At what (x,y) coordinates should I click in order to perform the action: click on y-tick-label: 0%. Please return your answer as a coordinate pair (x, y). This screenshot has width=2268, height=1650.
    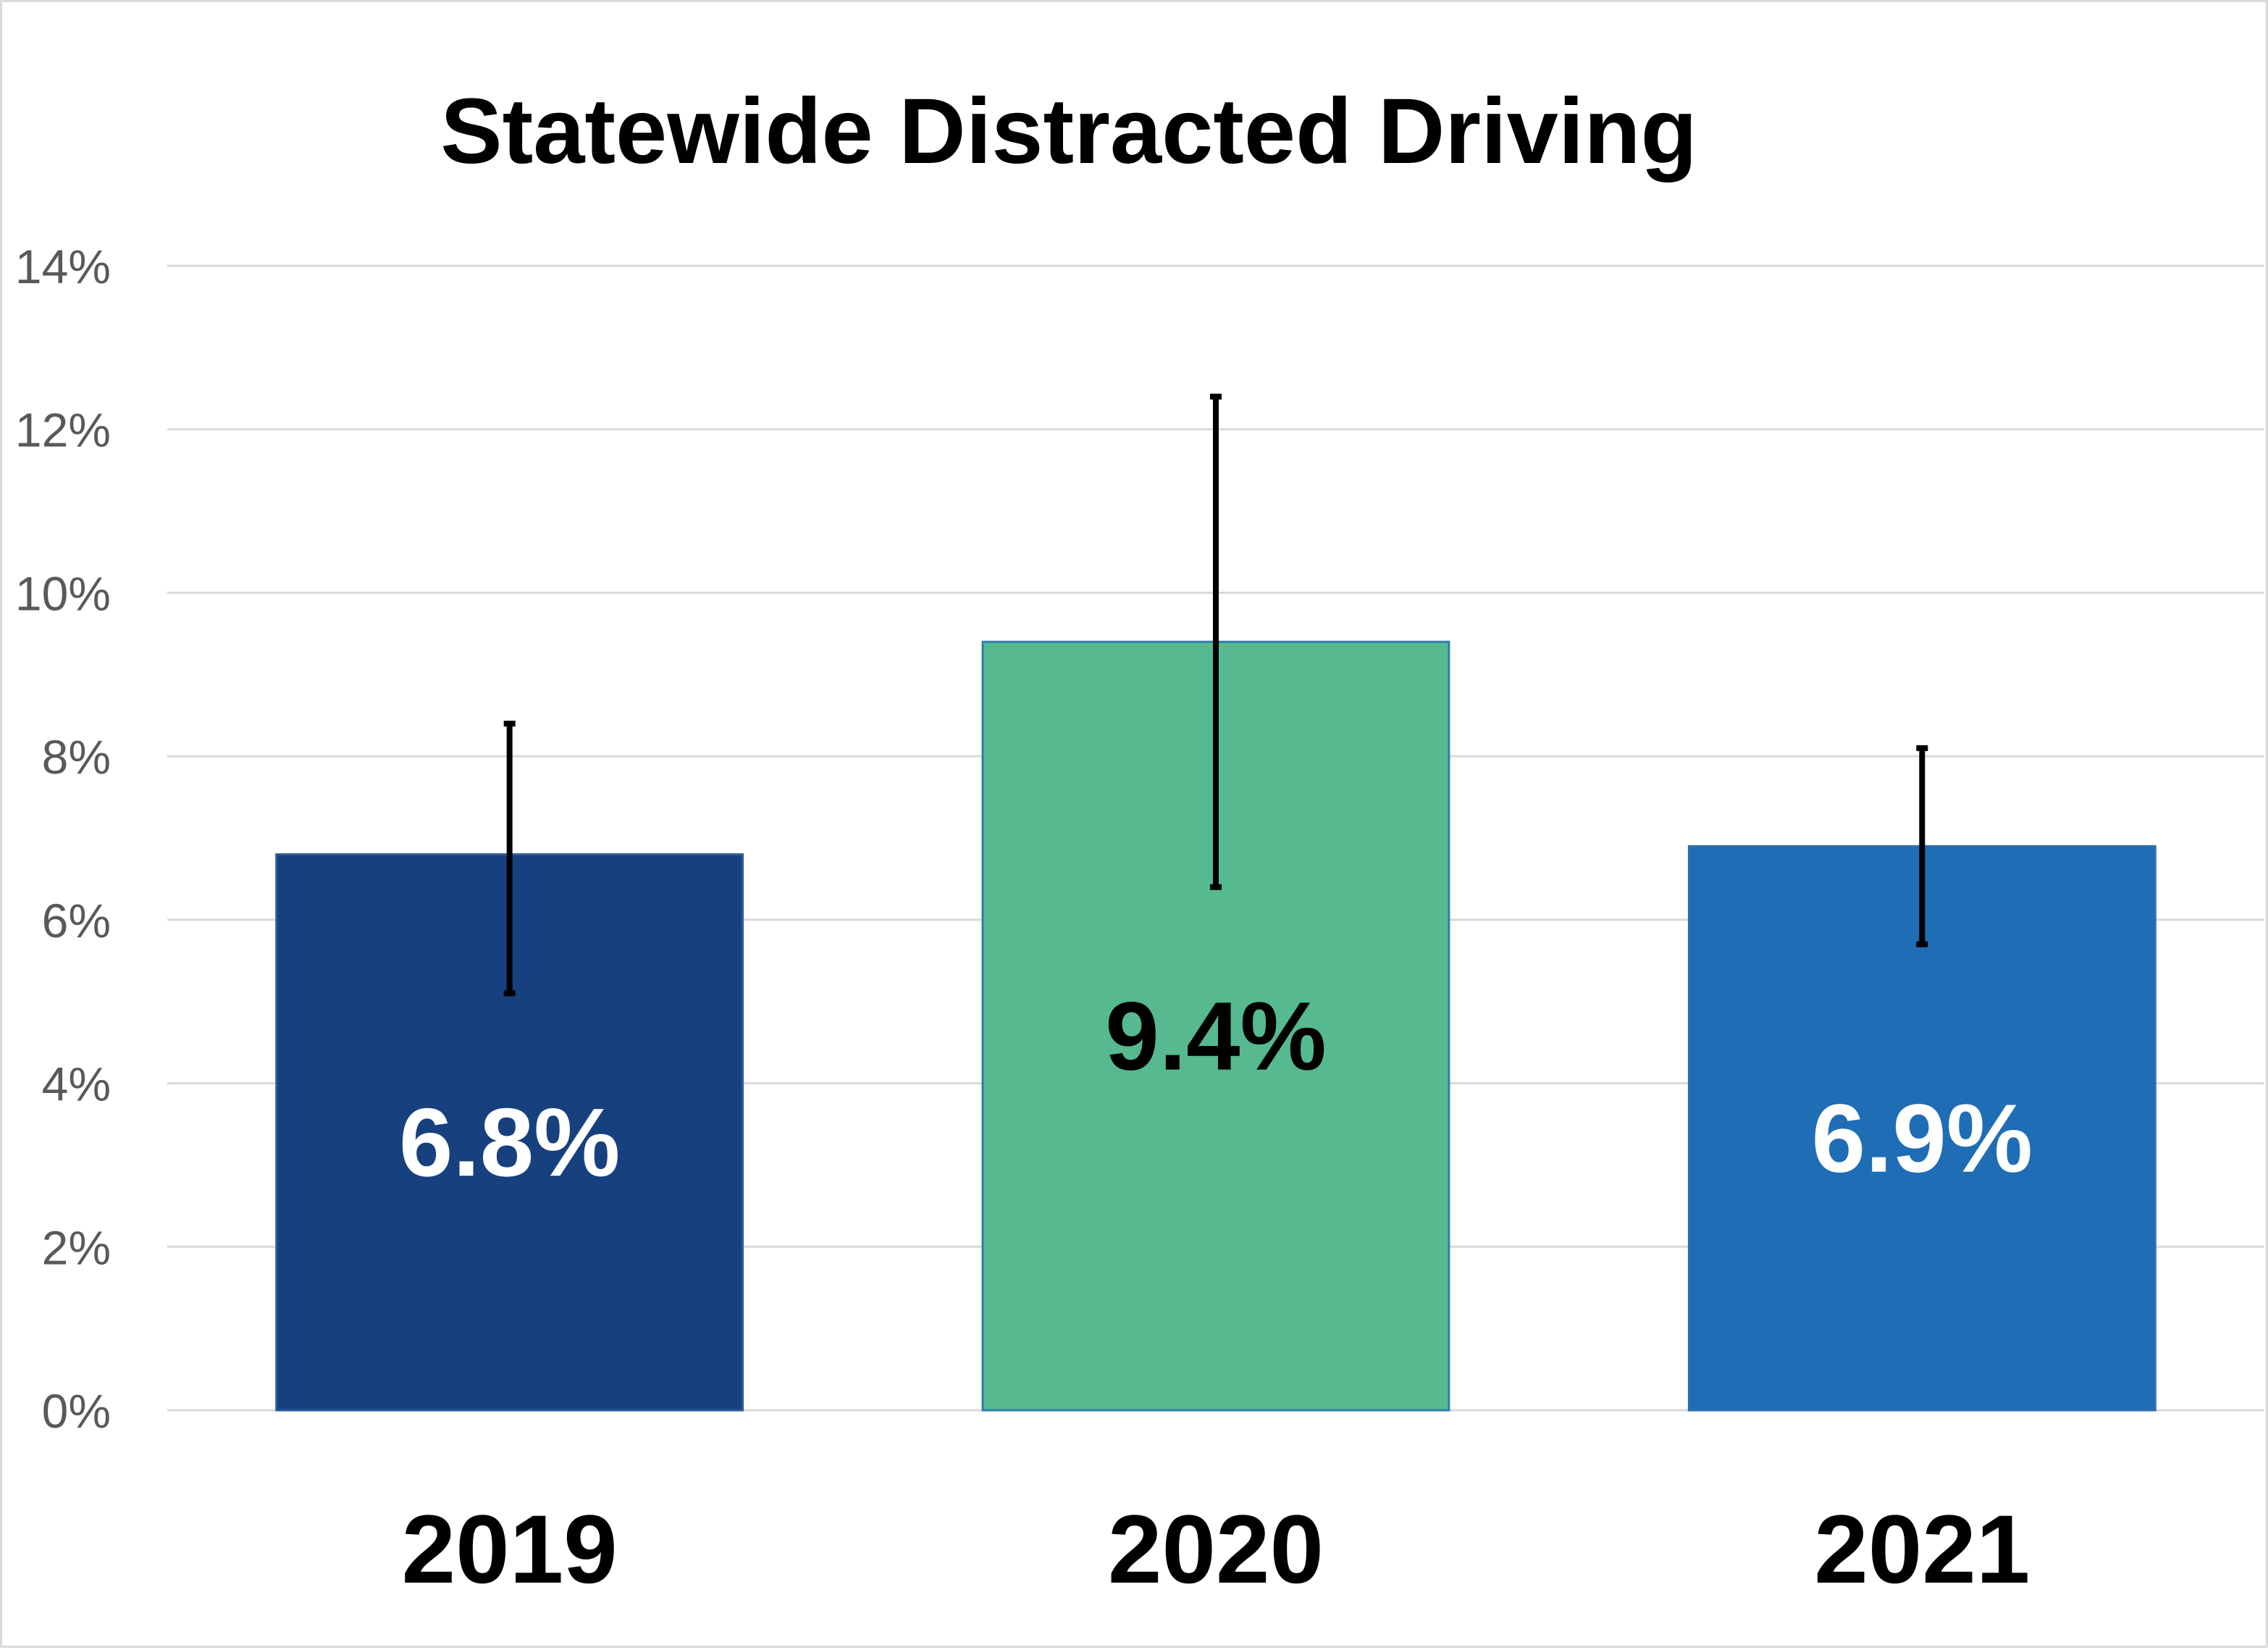
    Looking at the image, I should click on (76, 1411).